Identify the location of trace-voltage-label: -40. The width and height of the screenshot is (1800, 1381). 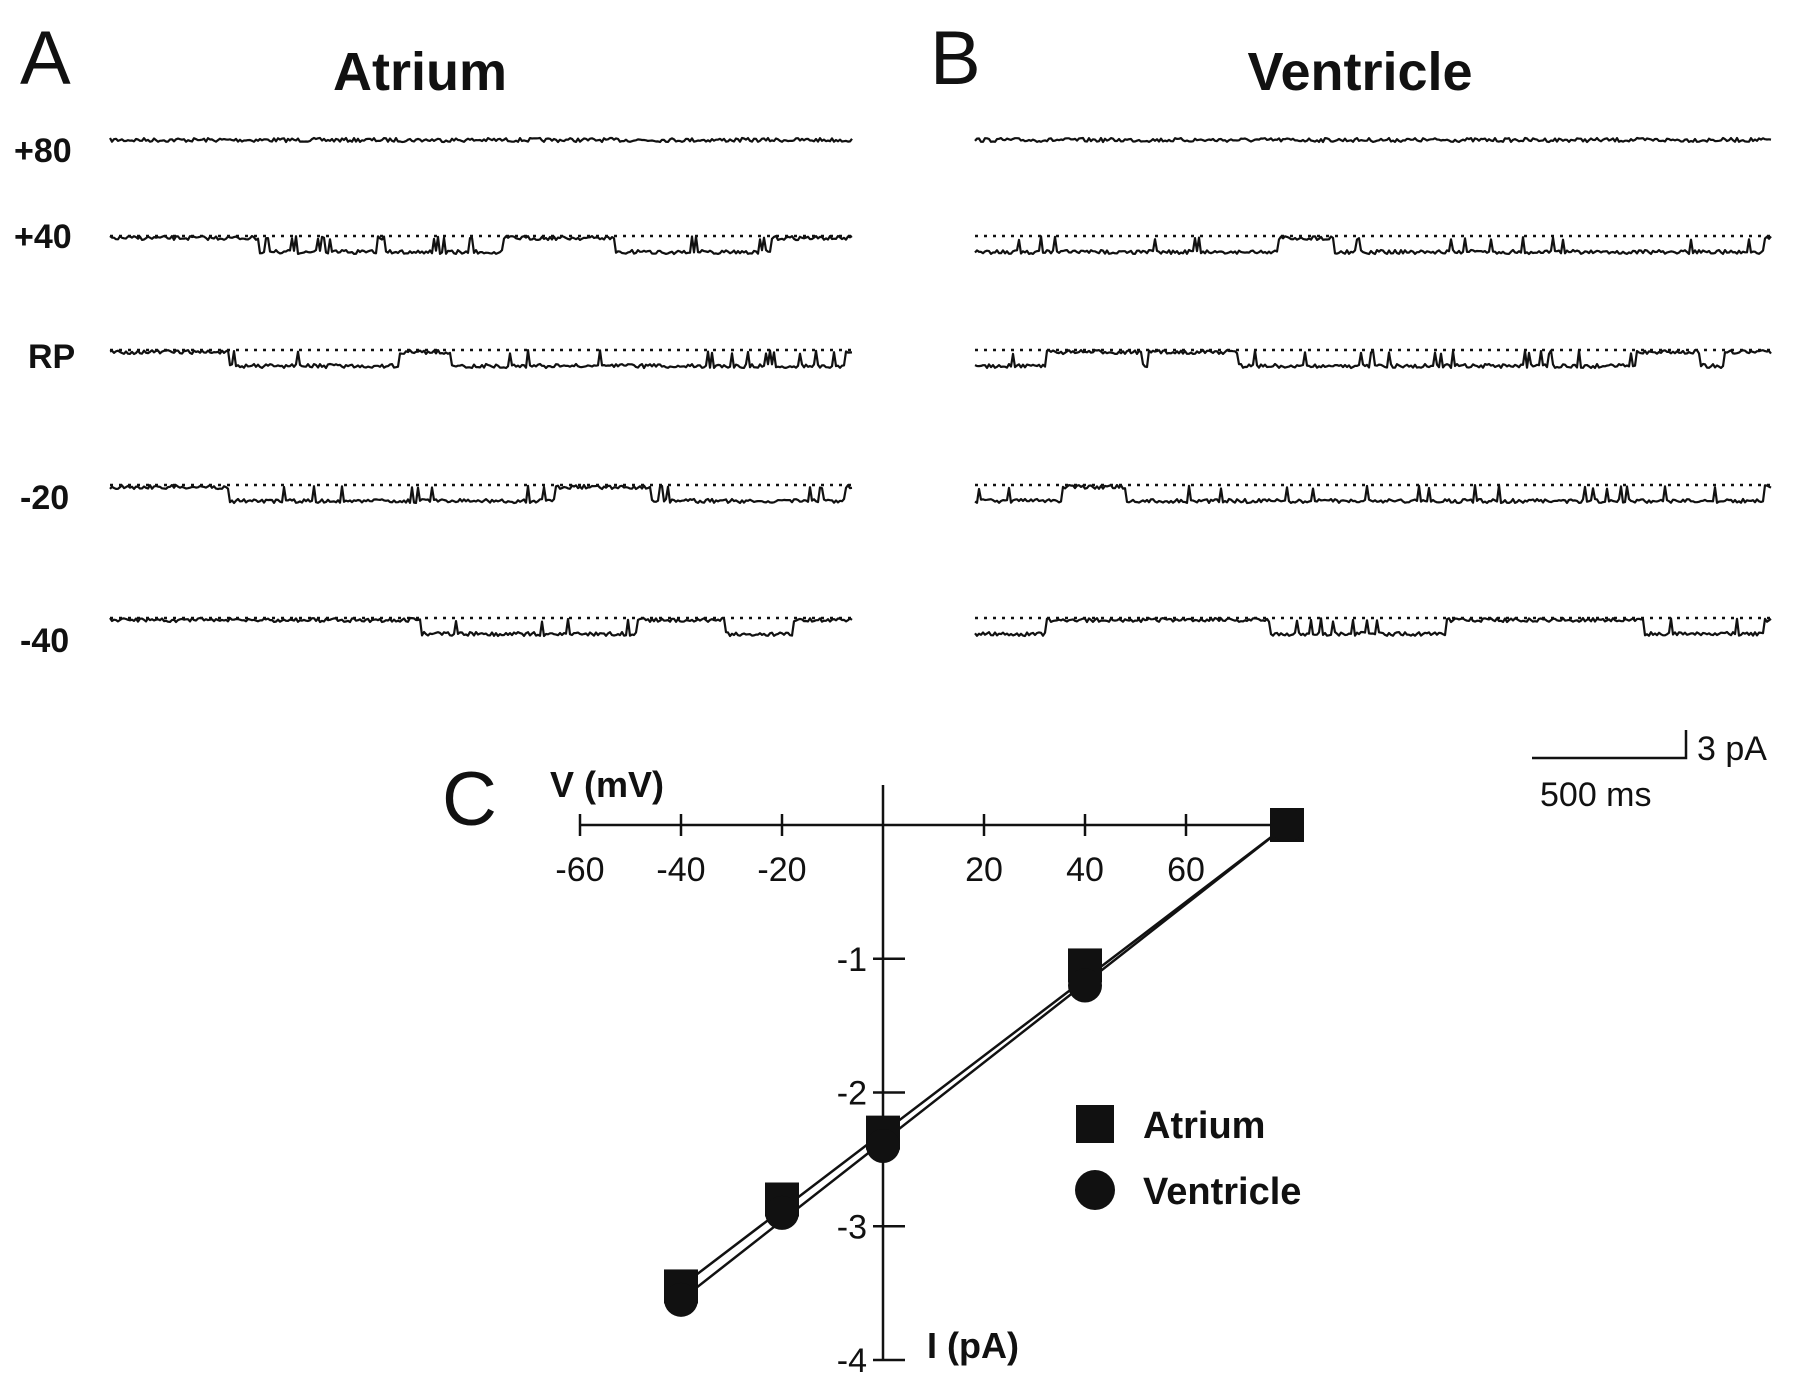
(44, 641).